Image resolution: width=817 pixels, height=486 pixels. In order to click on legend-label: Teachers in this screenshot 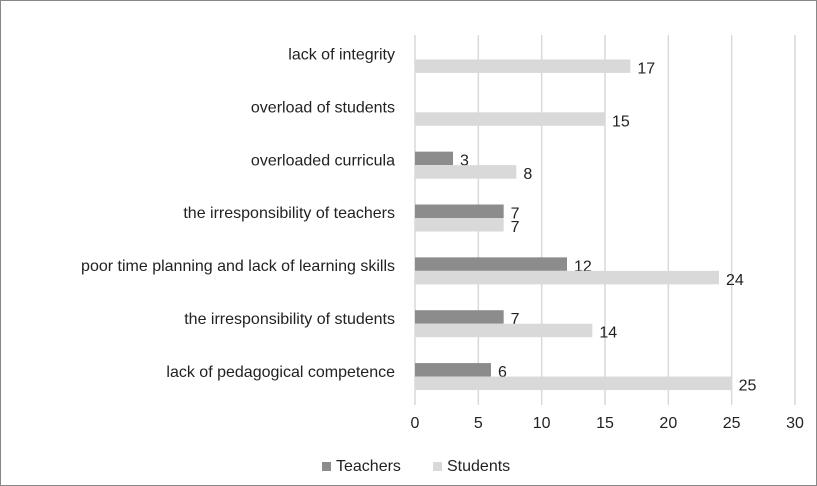, I will do `click(368, 466)`.